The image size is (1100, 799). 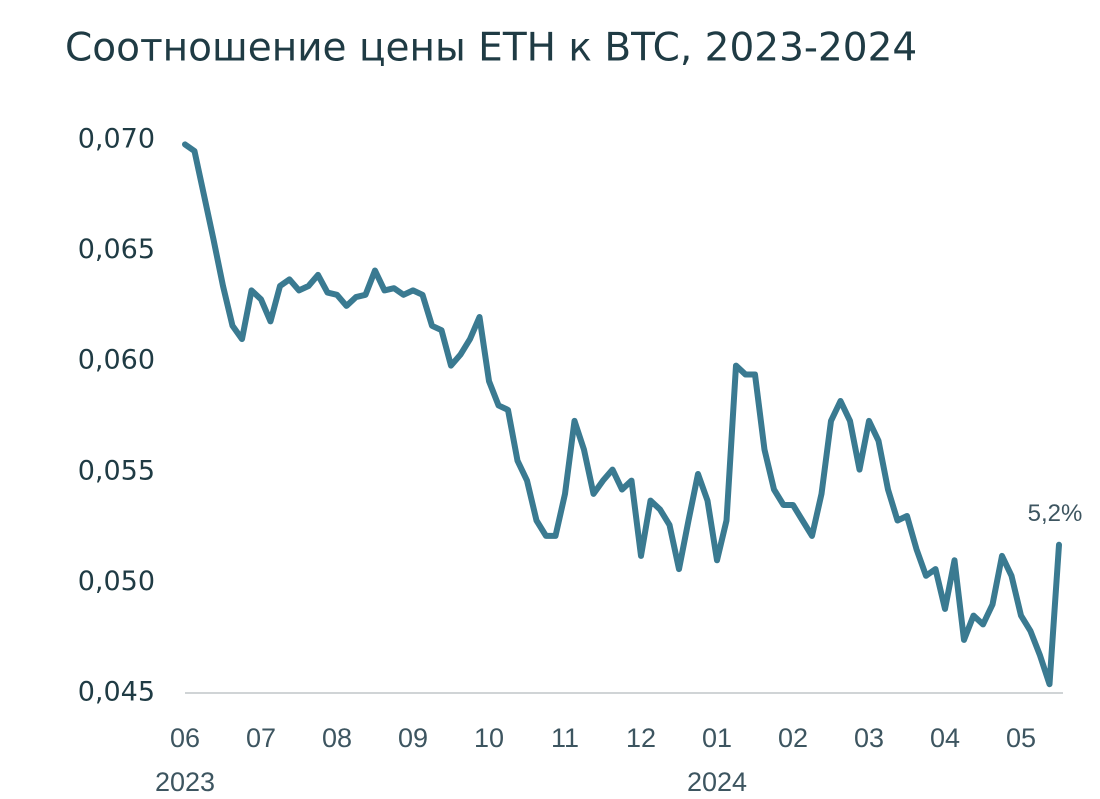 What do you see at coordinates (413, 738) in the screenshot?
I see `x-tick-label: 09` at bounding box center [413, 738].